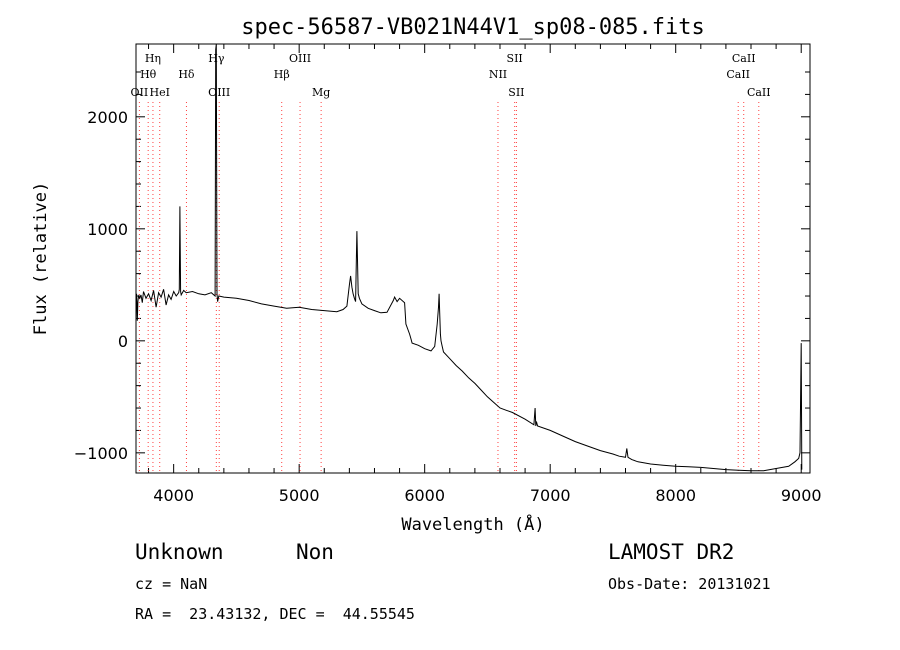 The image size is (900, 650). I want to click on object-class: Unknown, so click(179, 552).